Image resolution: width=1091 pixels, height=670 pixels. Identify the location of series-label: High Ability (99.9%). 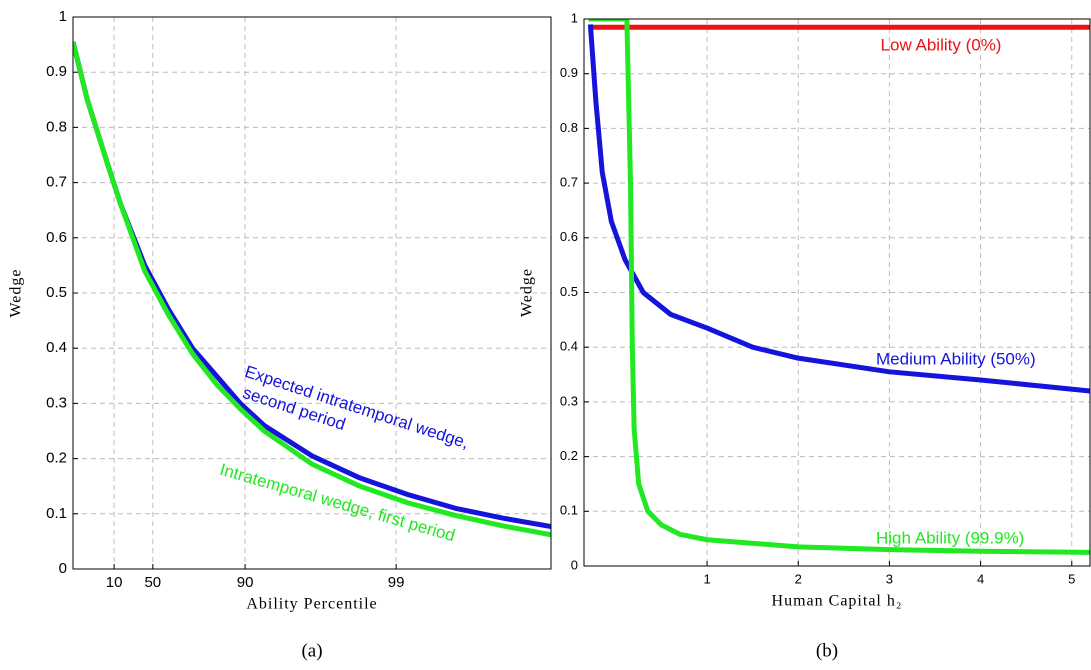
(950, 537).